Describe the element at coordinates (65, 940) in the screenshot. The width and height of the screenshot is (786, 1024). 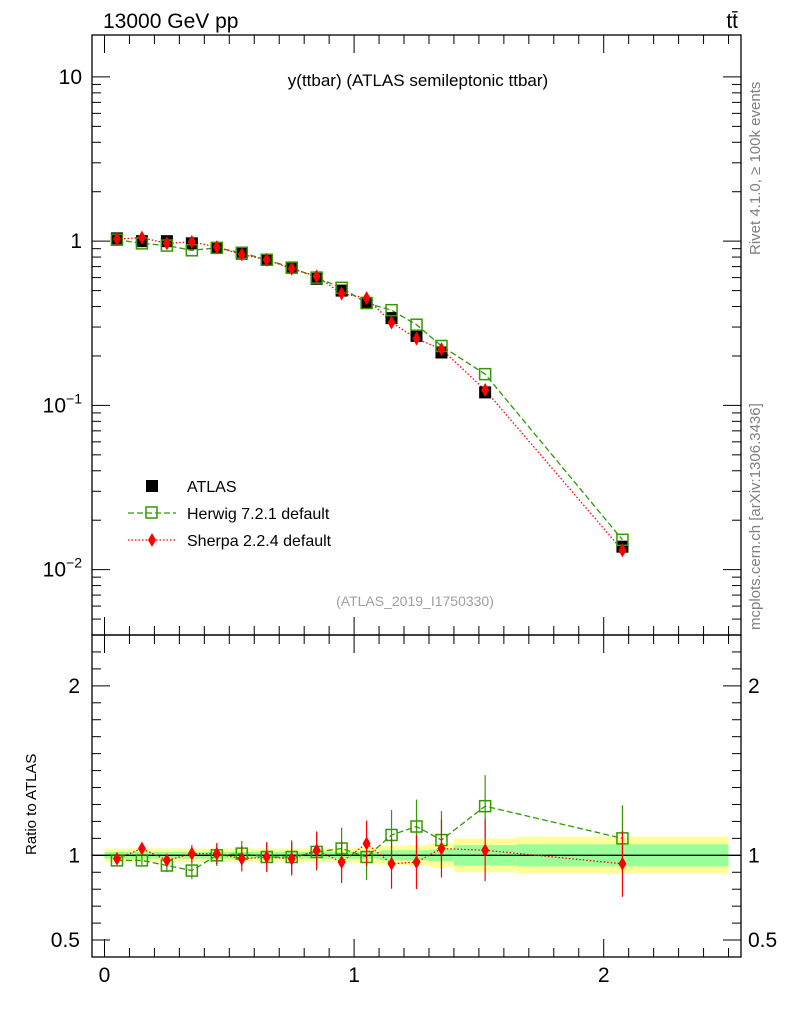
I see `ratio-y-tick-label: 0.5` at that location.